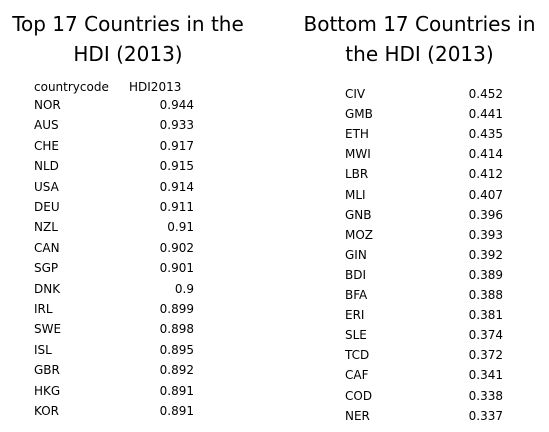 The image size is (549, 432). Describe the element at coordinates (114, 207) in the screenshot. I see `table-row: DEU 0.911` at that location.